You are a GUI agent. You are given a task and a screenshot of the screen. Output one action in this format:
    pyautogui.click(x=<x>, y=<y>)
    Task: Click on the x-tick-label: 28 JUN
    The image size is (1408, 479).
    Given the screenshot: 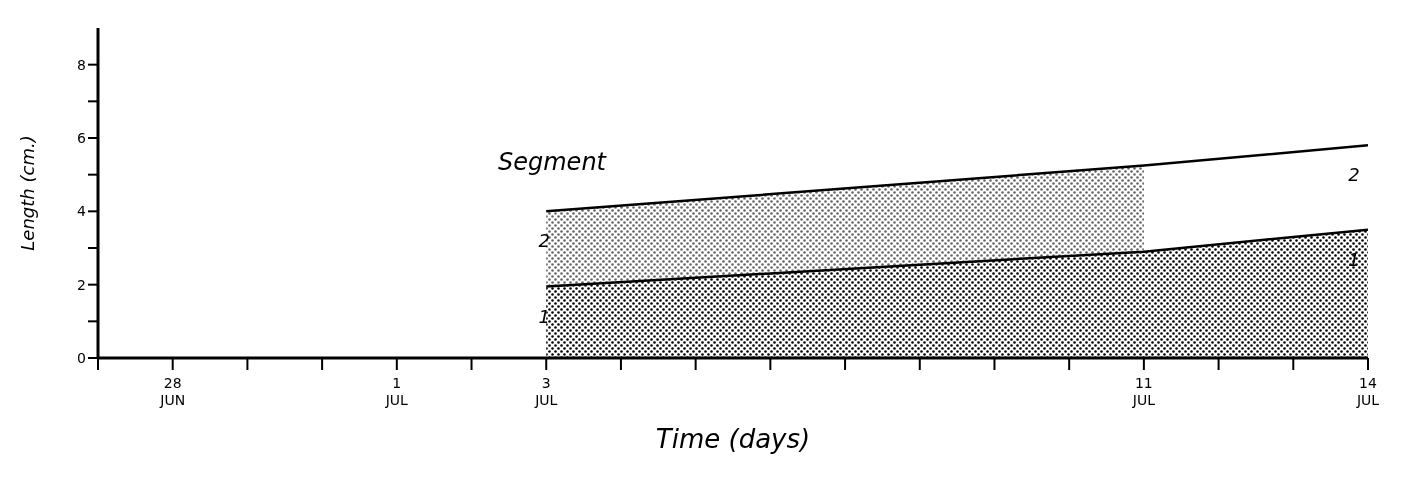 What is the action you would take?
    pyautogui.click(x=172, y=391)
    